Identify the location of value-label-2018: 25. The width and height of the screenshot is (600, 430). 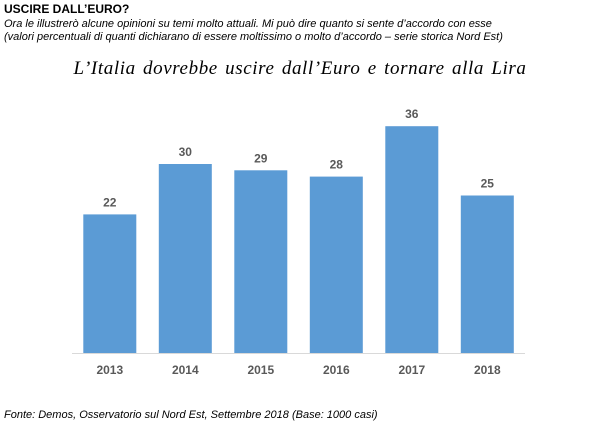
(488, 184).